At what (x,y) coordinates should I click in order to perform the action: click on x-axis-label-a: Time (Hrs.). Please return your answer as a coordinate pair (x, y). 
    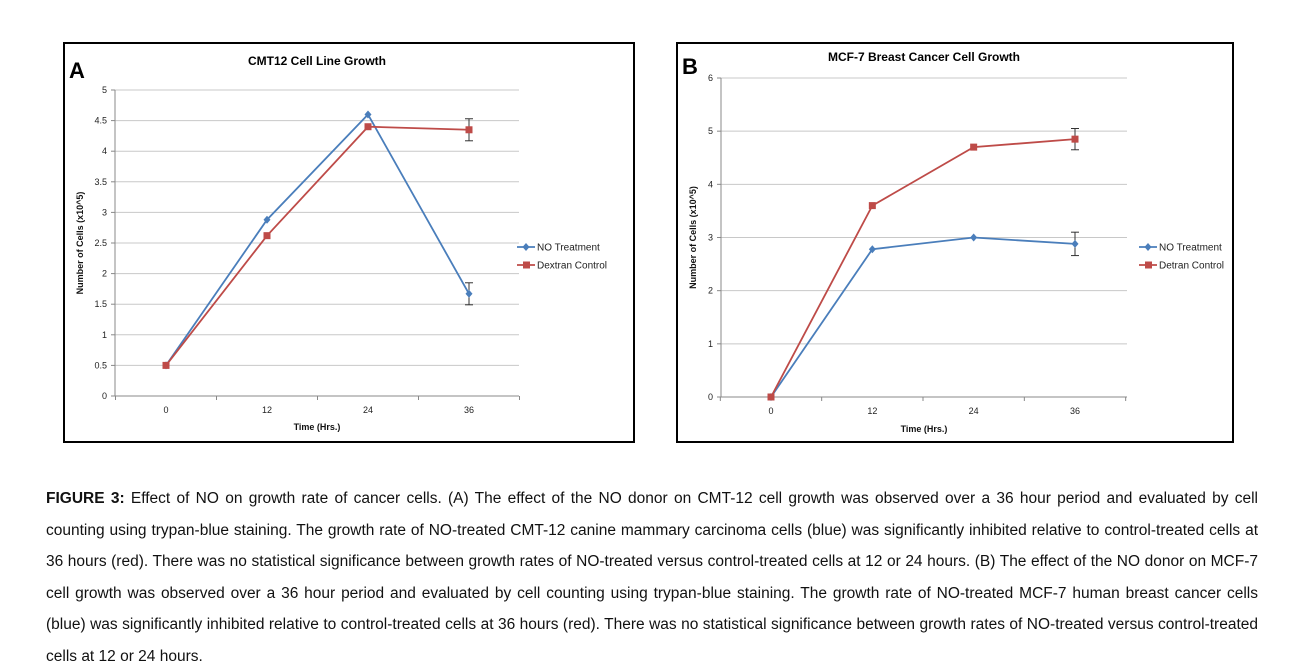
    Looking at the image, I should click on (317, 427).